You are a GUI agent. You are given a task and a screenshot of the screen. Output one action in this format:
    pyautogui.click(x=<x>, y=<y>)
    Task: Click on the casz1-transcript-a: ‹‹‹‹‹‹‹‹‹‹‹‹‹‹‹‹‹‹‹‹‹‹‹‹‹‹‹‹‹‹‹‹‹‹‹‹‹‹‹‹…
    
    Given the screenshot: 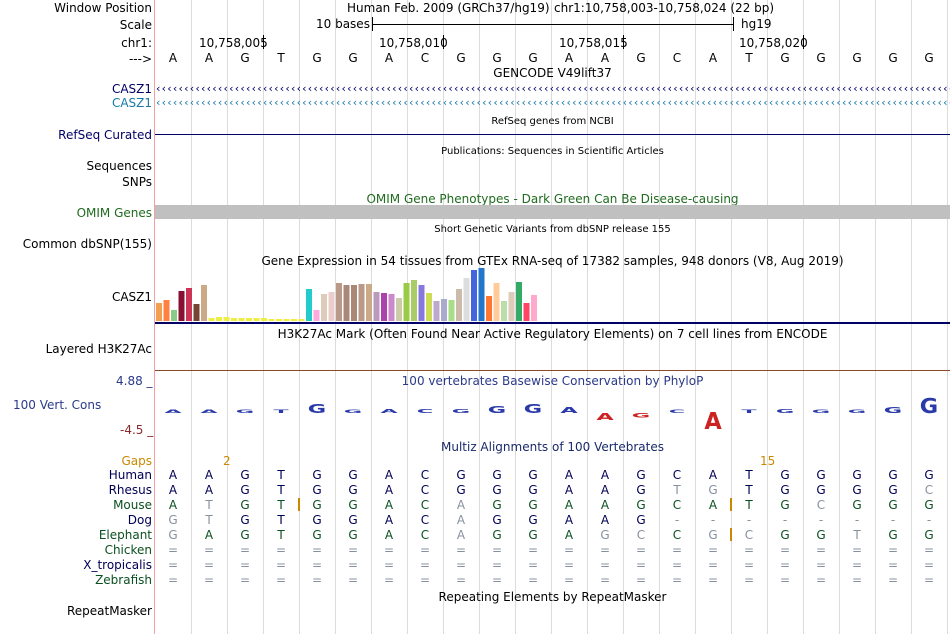 What is the action you would take?
    pyautogui.click(x=552, y=89)
    